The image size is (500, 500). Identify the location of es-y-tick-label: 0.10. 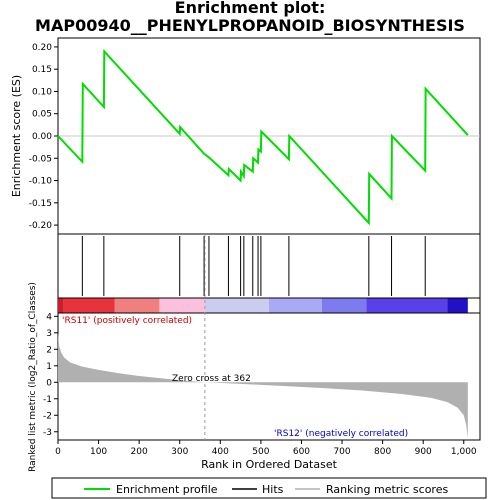
(42, 92).